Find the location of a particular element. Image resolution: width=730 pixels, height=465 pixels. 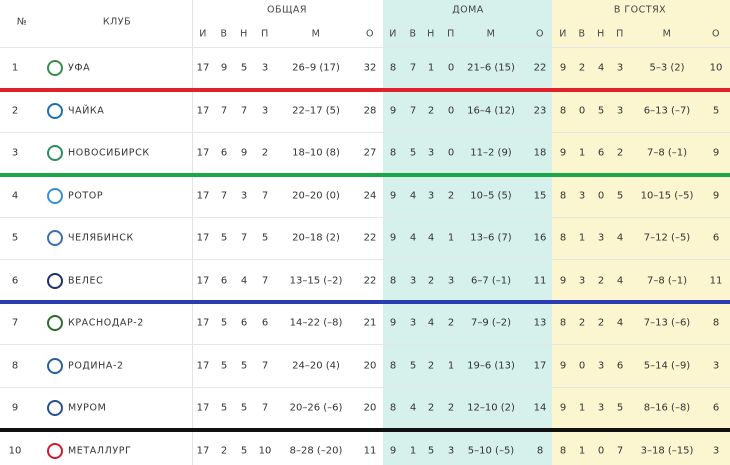

stat-cell: 2 is located at coordinates (582, 68).